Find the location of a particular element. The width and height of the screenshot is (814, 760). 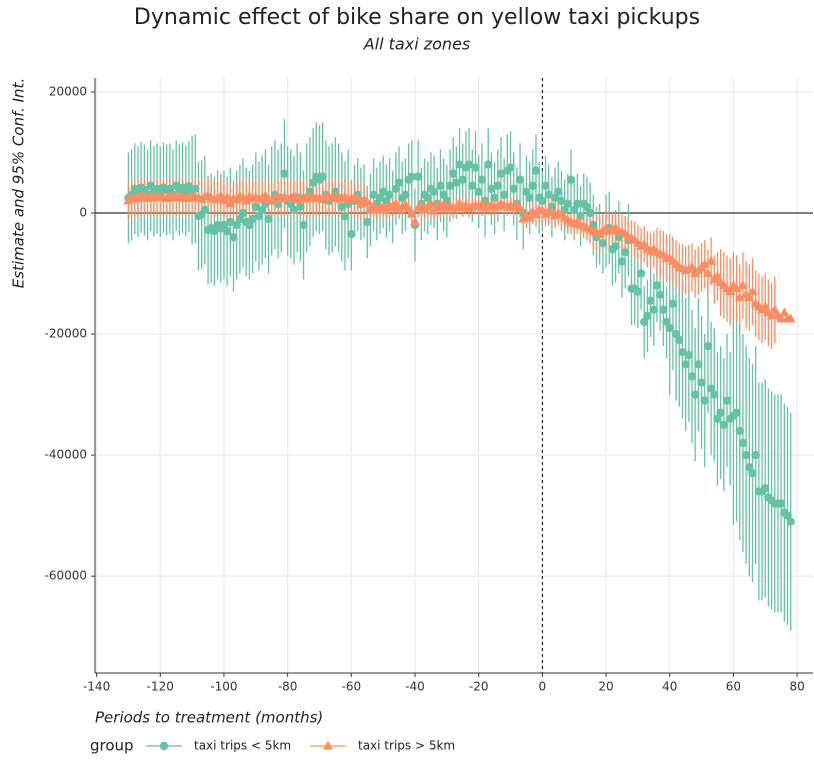

y-tick-label: 20000 is located at coordinates (68, 91).